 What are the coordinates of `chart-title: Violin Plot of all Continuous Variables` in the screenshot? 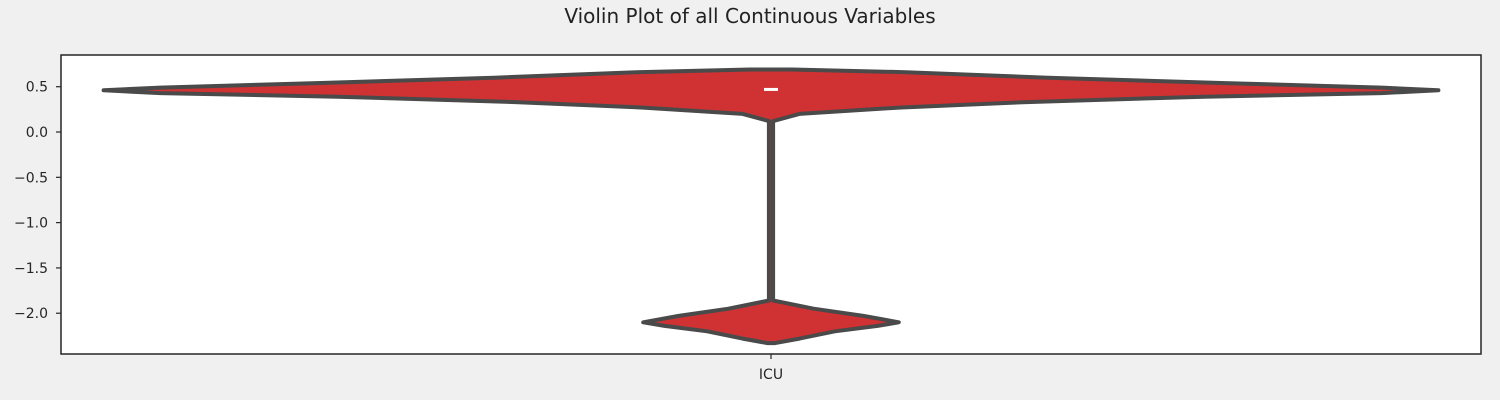 It's located at (750, 16).